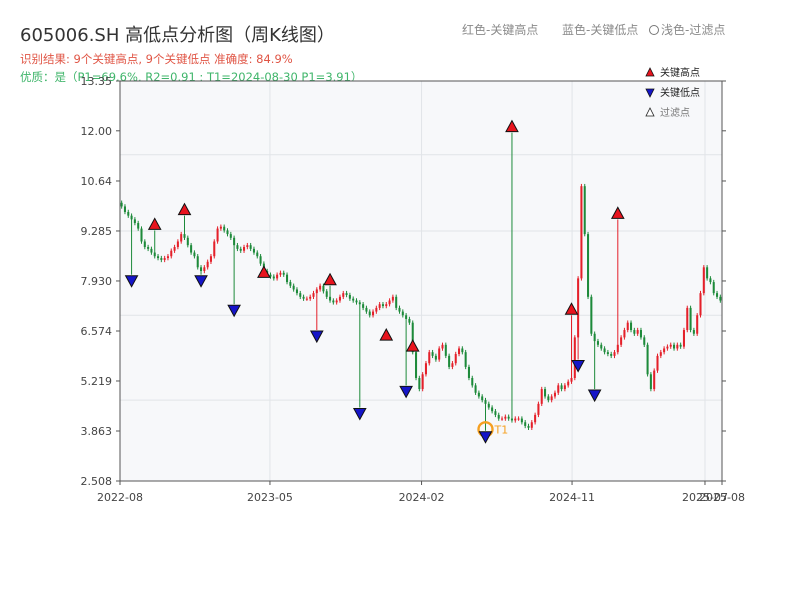 This screenshot has width=800, height=600. I want to click on key-low-marker, so click(406, 392).